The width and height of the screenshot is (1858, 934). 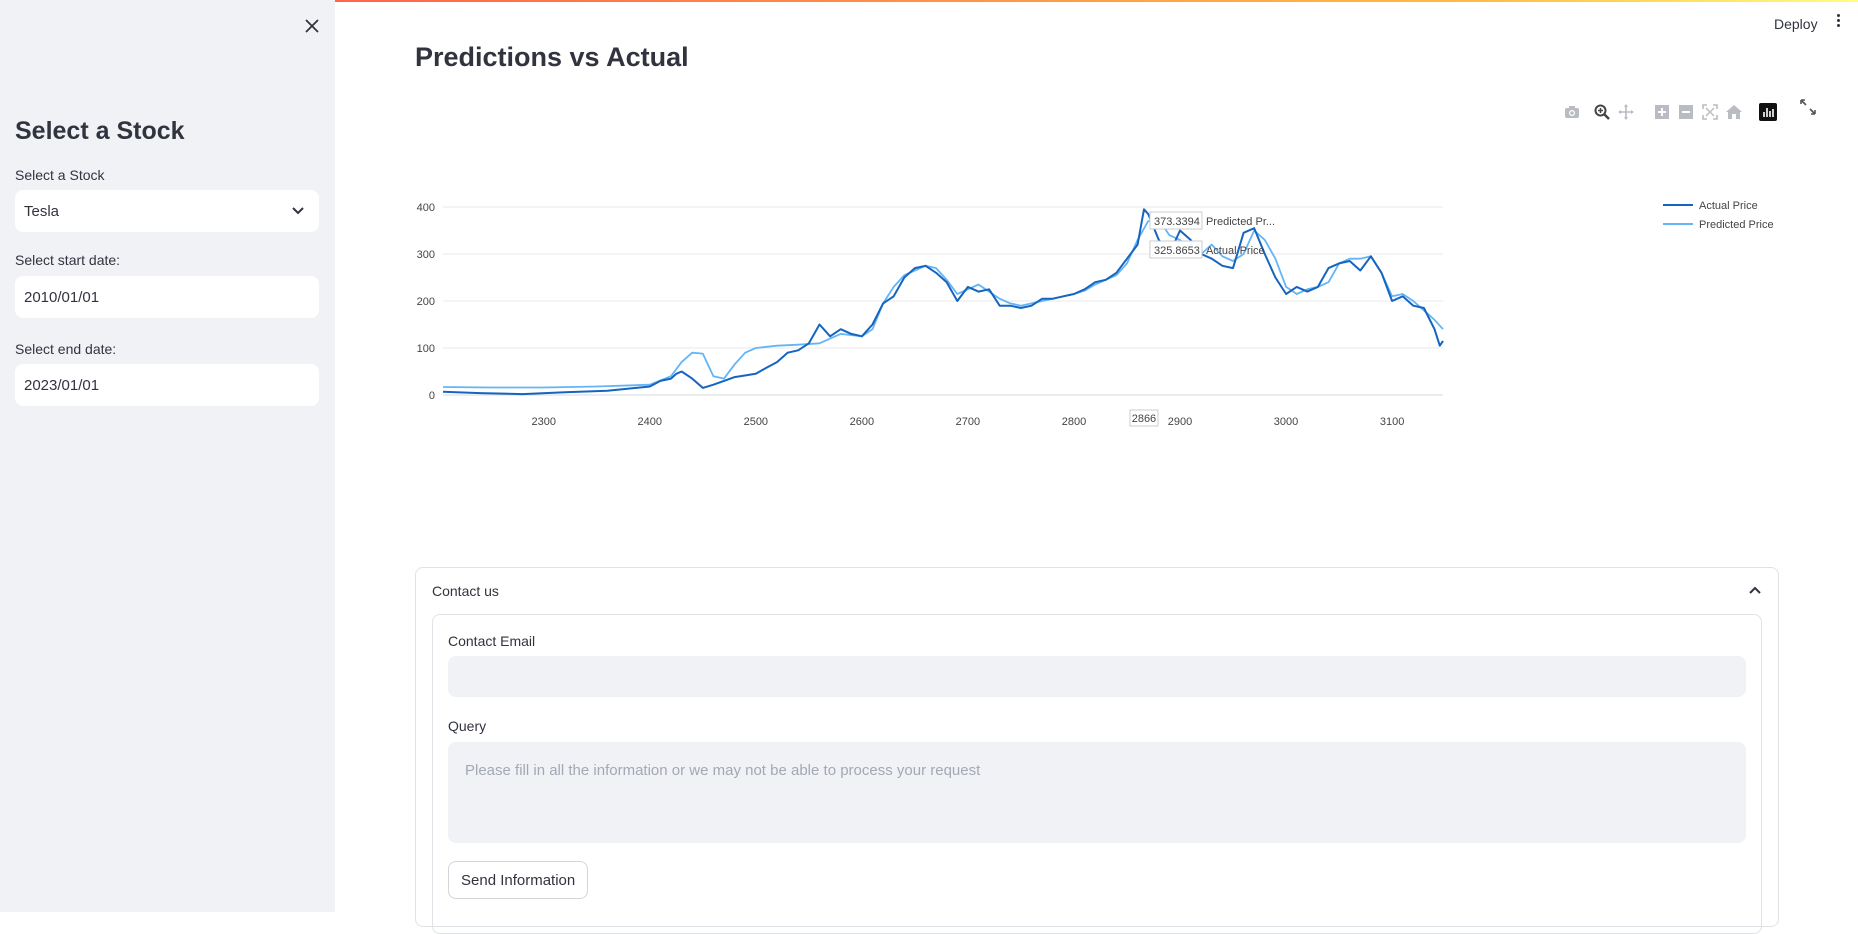 I want to click on plotly-logo-link, so click(x=1768, y=112).